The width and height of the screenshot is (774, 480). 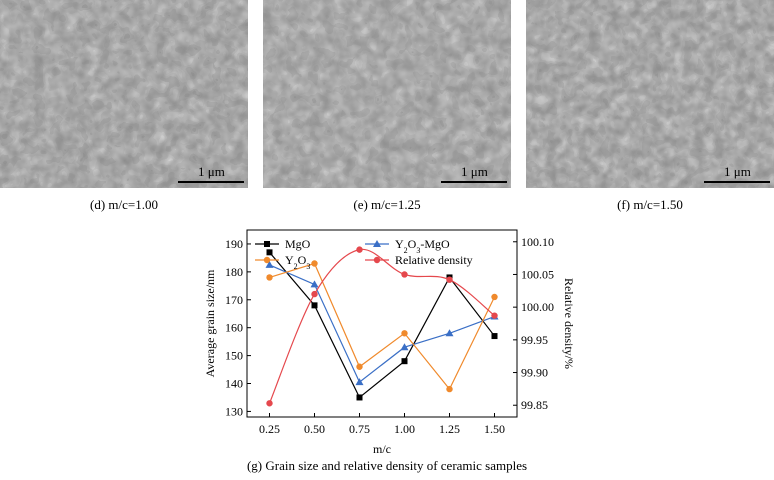 What do you see at coordinates (404, 429) in the screenshot?
I see `x-tick-label: 1.00` at bounding box center [404, 429].